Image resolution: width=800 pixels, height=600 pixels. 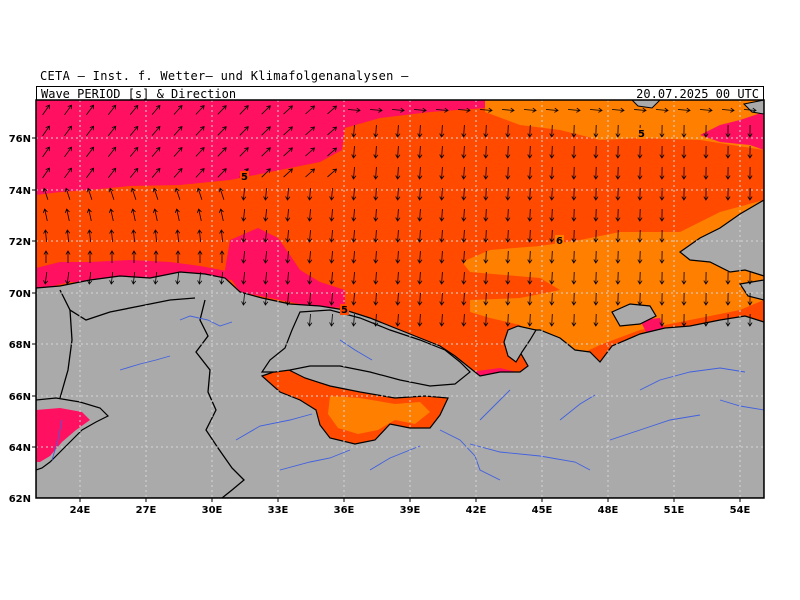 I want to click on lat-label-70n: 70N, so click(x=20, y=294).